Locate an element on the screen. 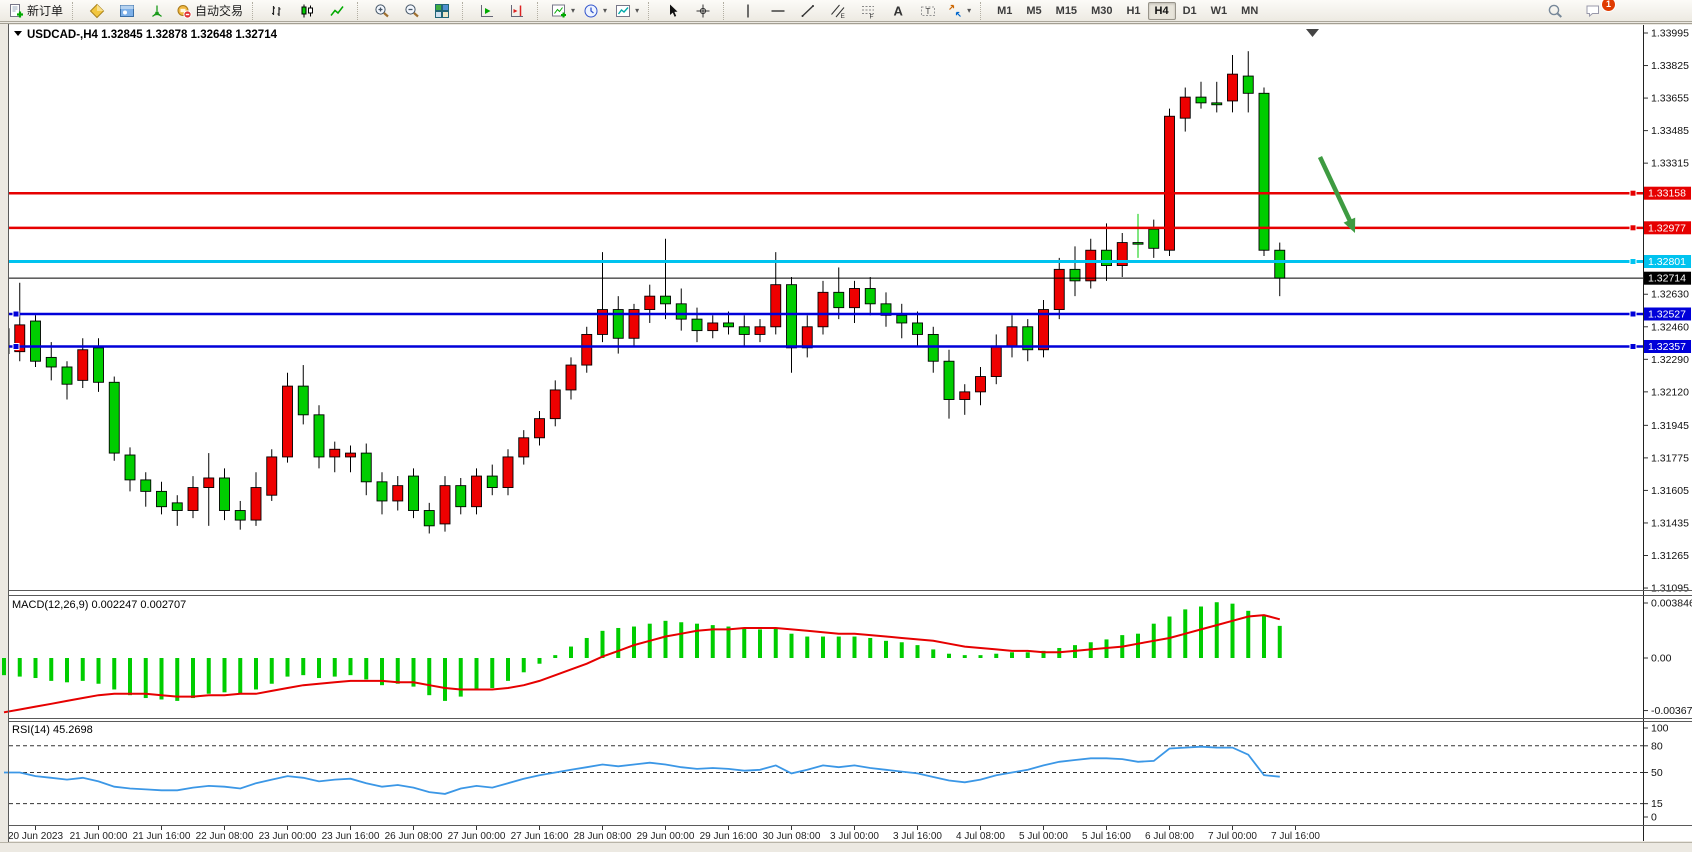 This screenshot has width=1692, height=852. chart-line-button is located at coordinates (337, 11).